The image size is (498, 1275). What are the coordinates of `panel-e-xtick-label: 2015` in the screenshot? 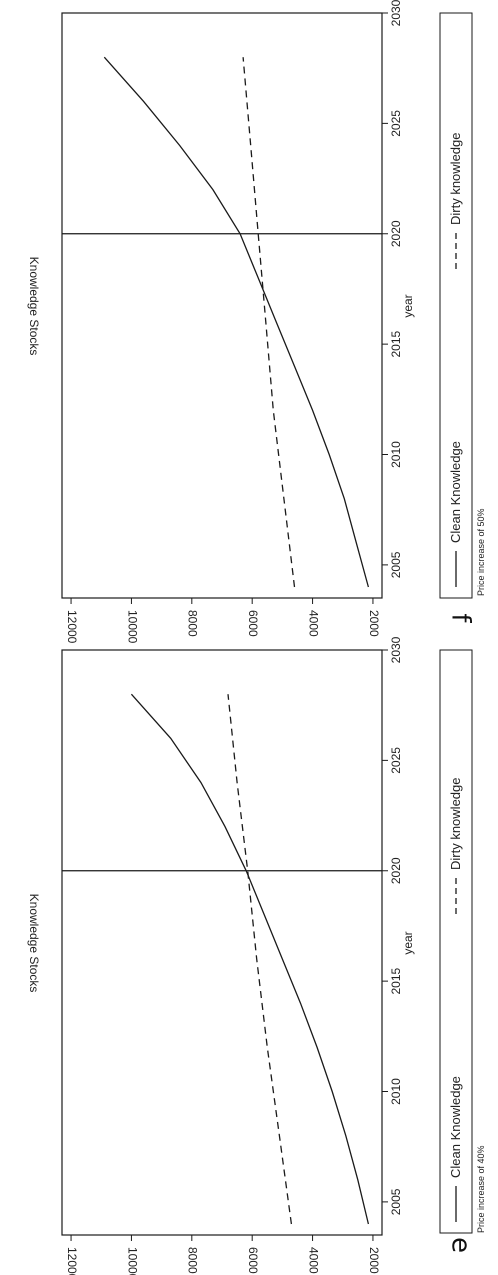 It's located at (396, 980).